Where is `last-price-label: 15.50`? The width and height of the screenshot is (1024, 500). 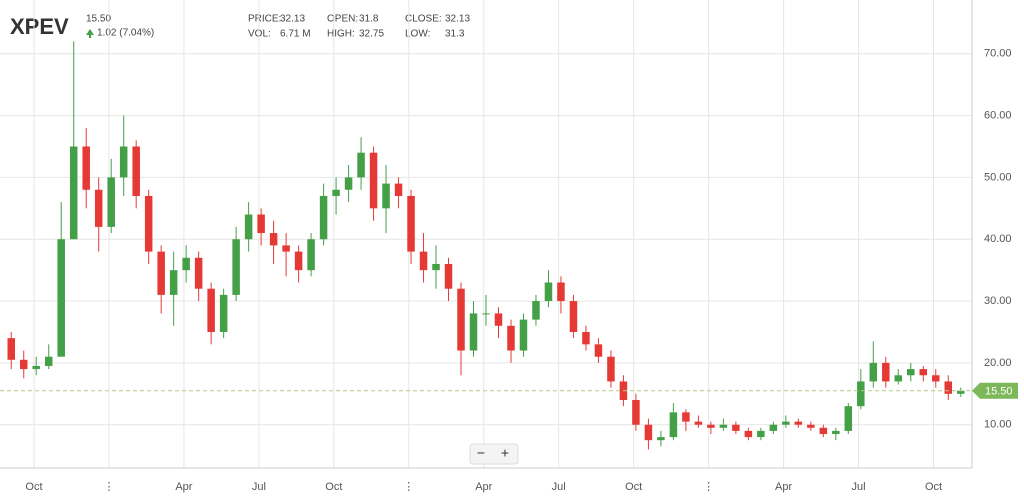
last-price-label: 15.50 is located at coordinates (999, 392).